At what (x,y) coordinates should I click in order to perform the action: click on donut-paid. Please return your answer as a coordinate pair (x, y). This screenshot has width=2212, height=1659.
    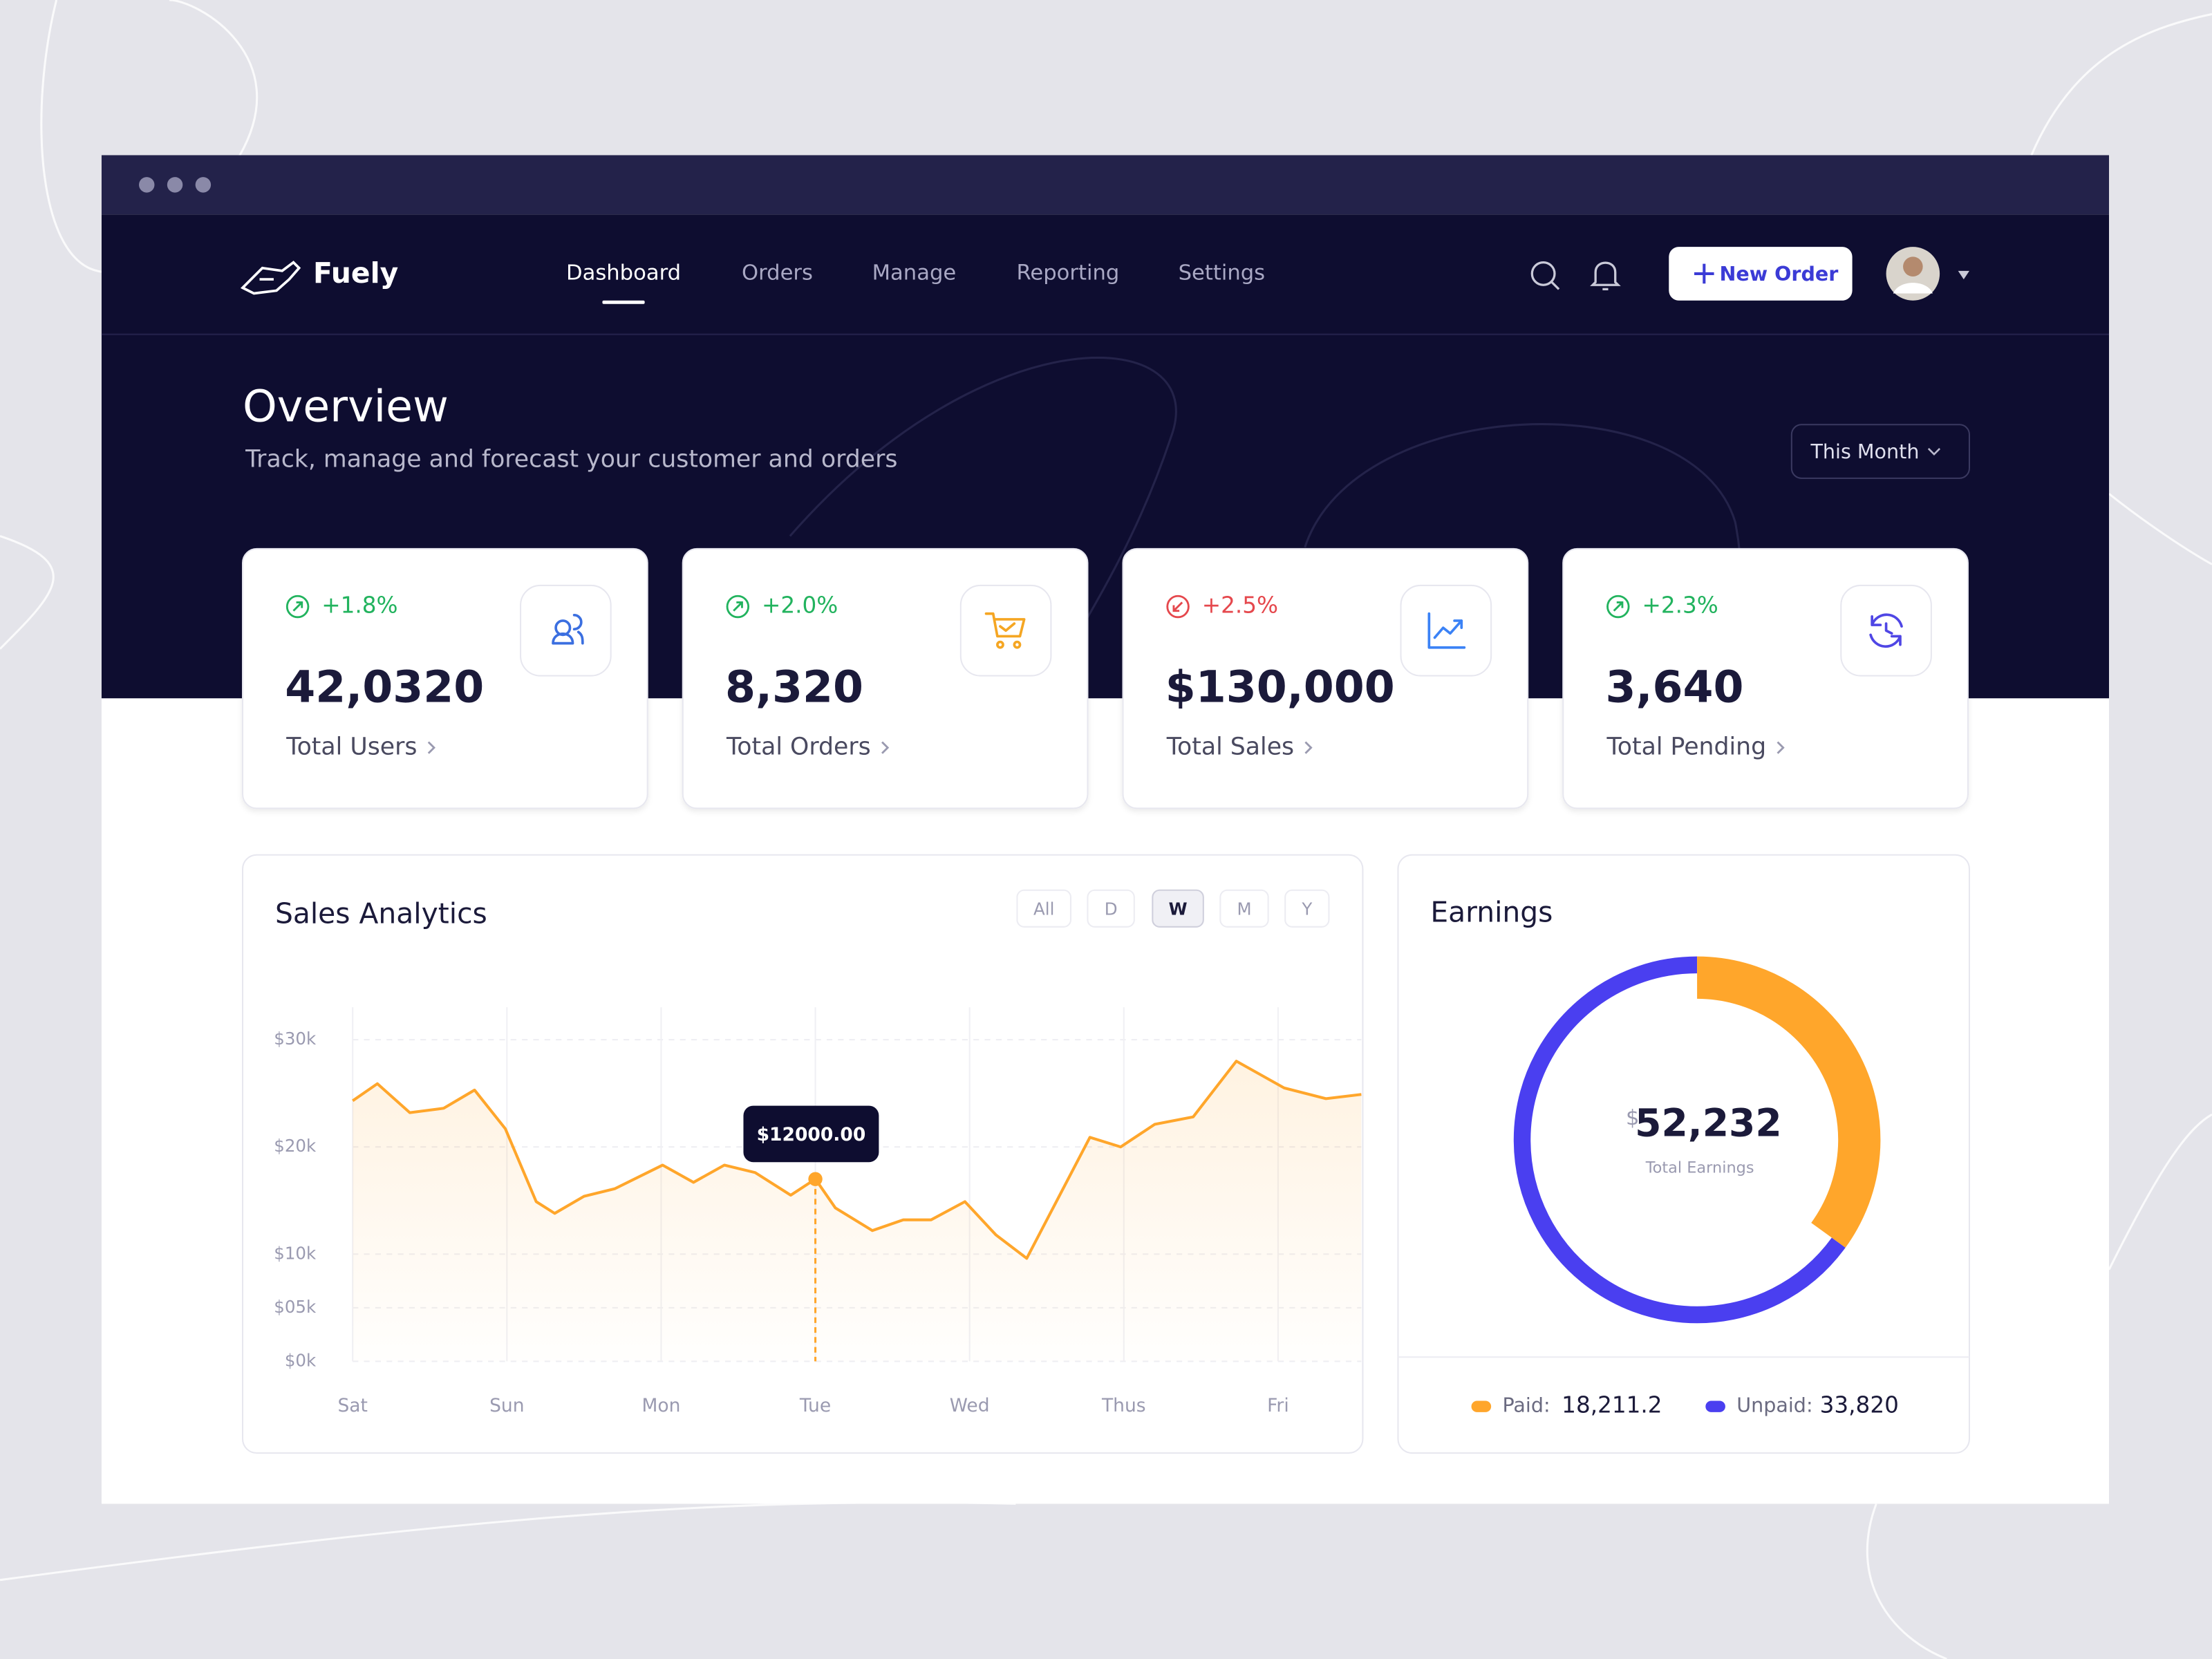
    Looking at the image, I should click on (1788, 1102).